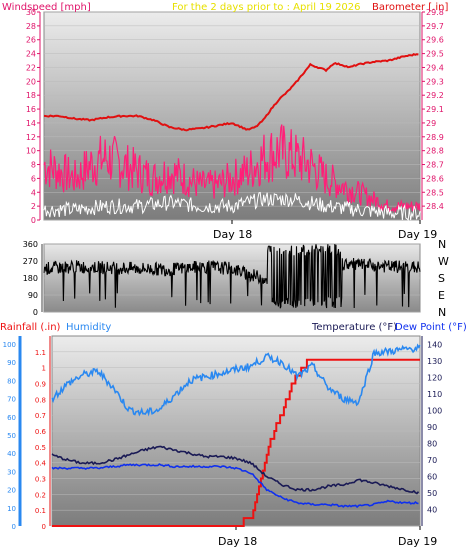 The height and width of the screenshot is (555, 466). What do you see at coordinates (41, 432) in the screenshot?
I see `rain-tick-label: 0.6` at bounding box center [41, 432].